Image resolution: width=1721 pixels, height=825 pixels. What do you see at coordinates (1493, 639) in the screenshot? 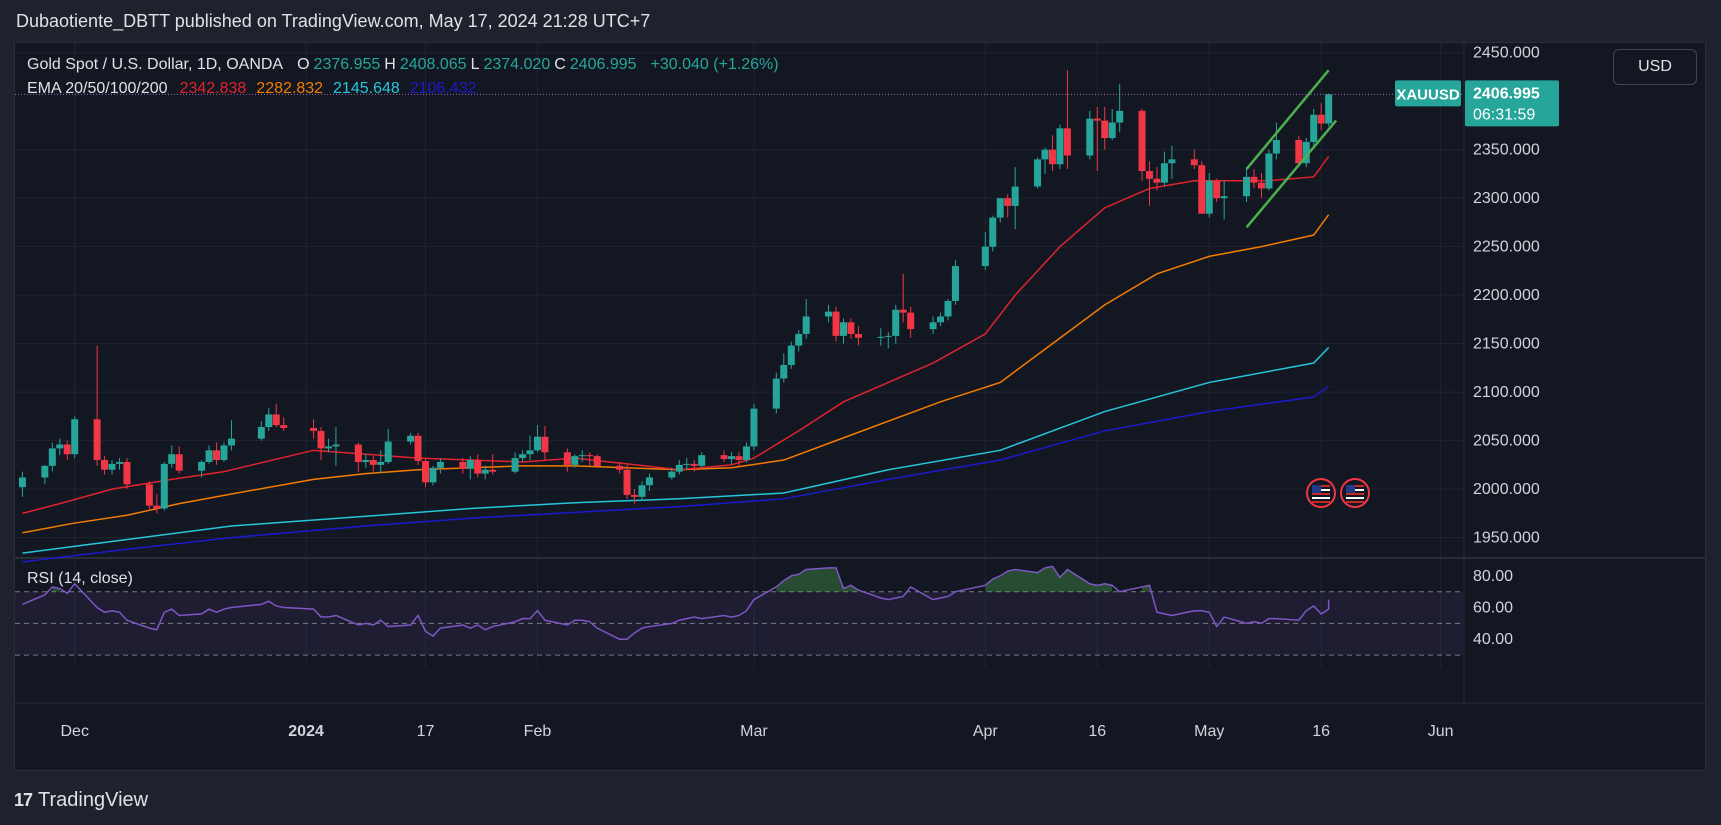
I see `rsi-tick-label: 40.00` at bounding box center [1493, 639].